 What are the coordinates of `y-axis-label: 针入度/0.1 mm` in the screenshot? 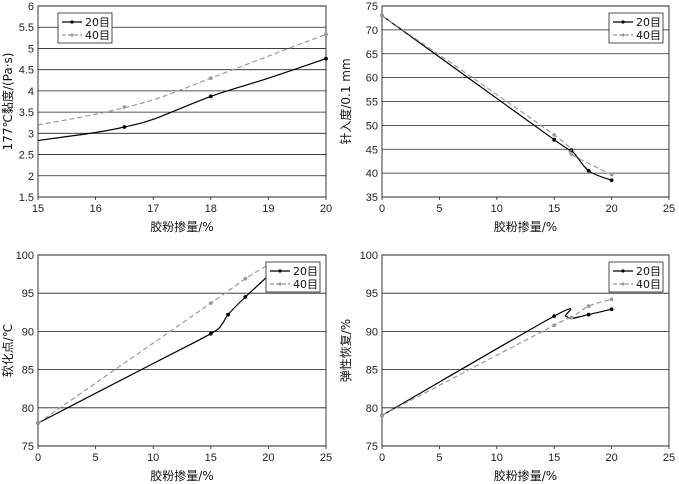 It's located at (345, 101).